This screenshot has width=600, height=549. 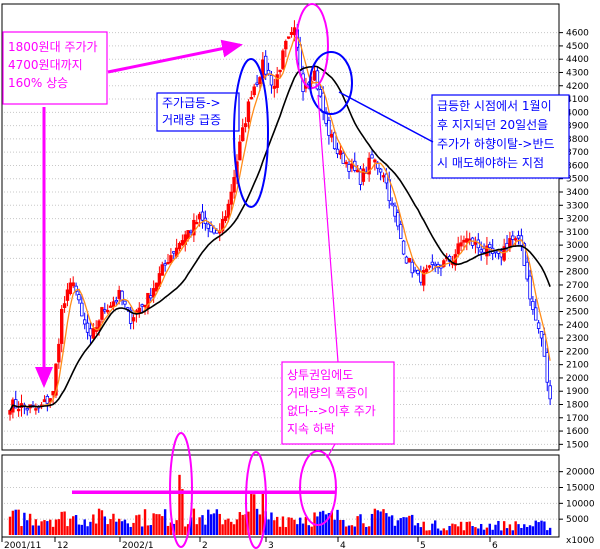 What do you see at coordinates (423, 545) in the screenshot?
I see `date-label: 5` at bounding box center [423, 545].